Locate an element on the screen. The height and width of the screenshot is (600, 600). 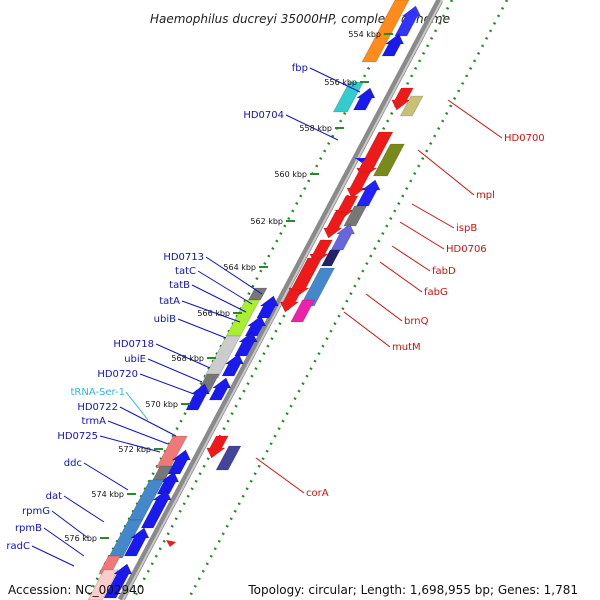
gene-label-left: HD0718 is located at coordinates (133, 344).